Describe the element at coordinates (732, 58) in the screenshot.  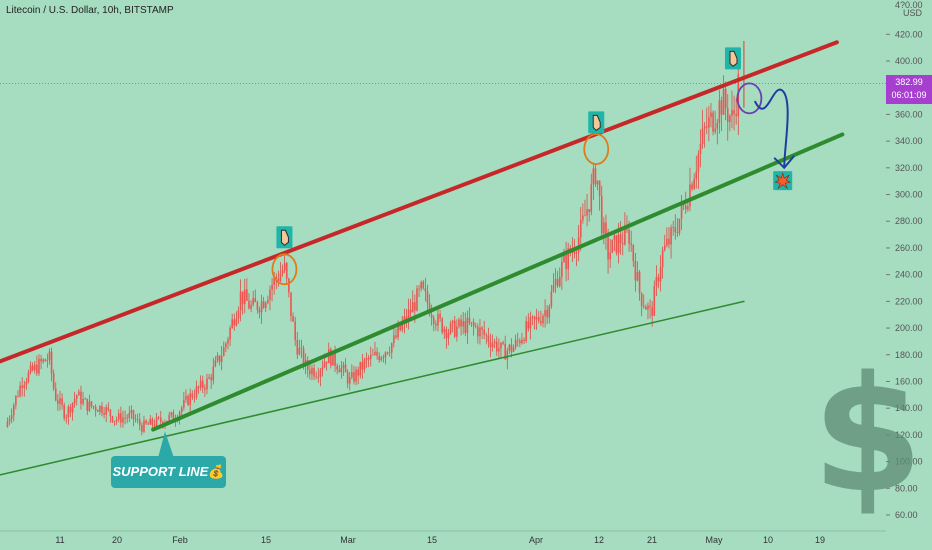
I see `pointing-hand-icon` at that location.